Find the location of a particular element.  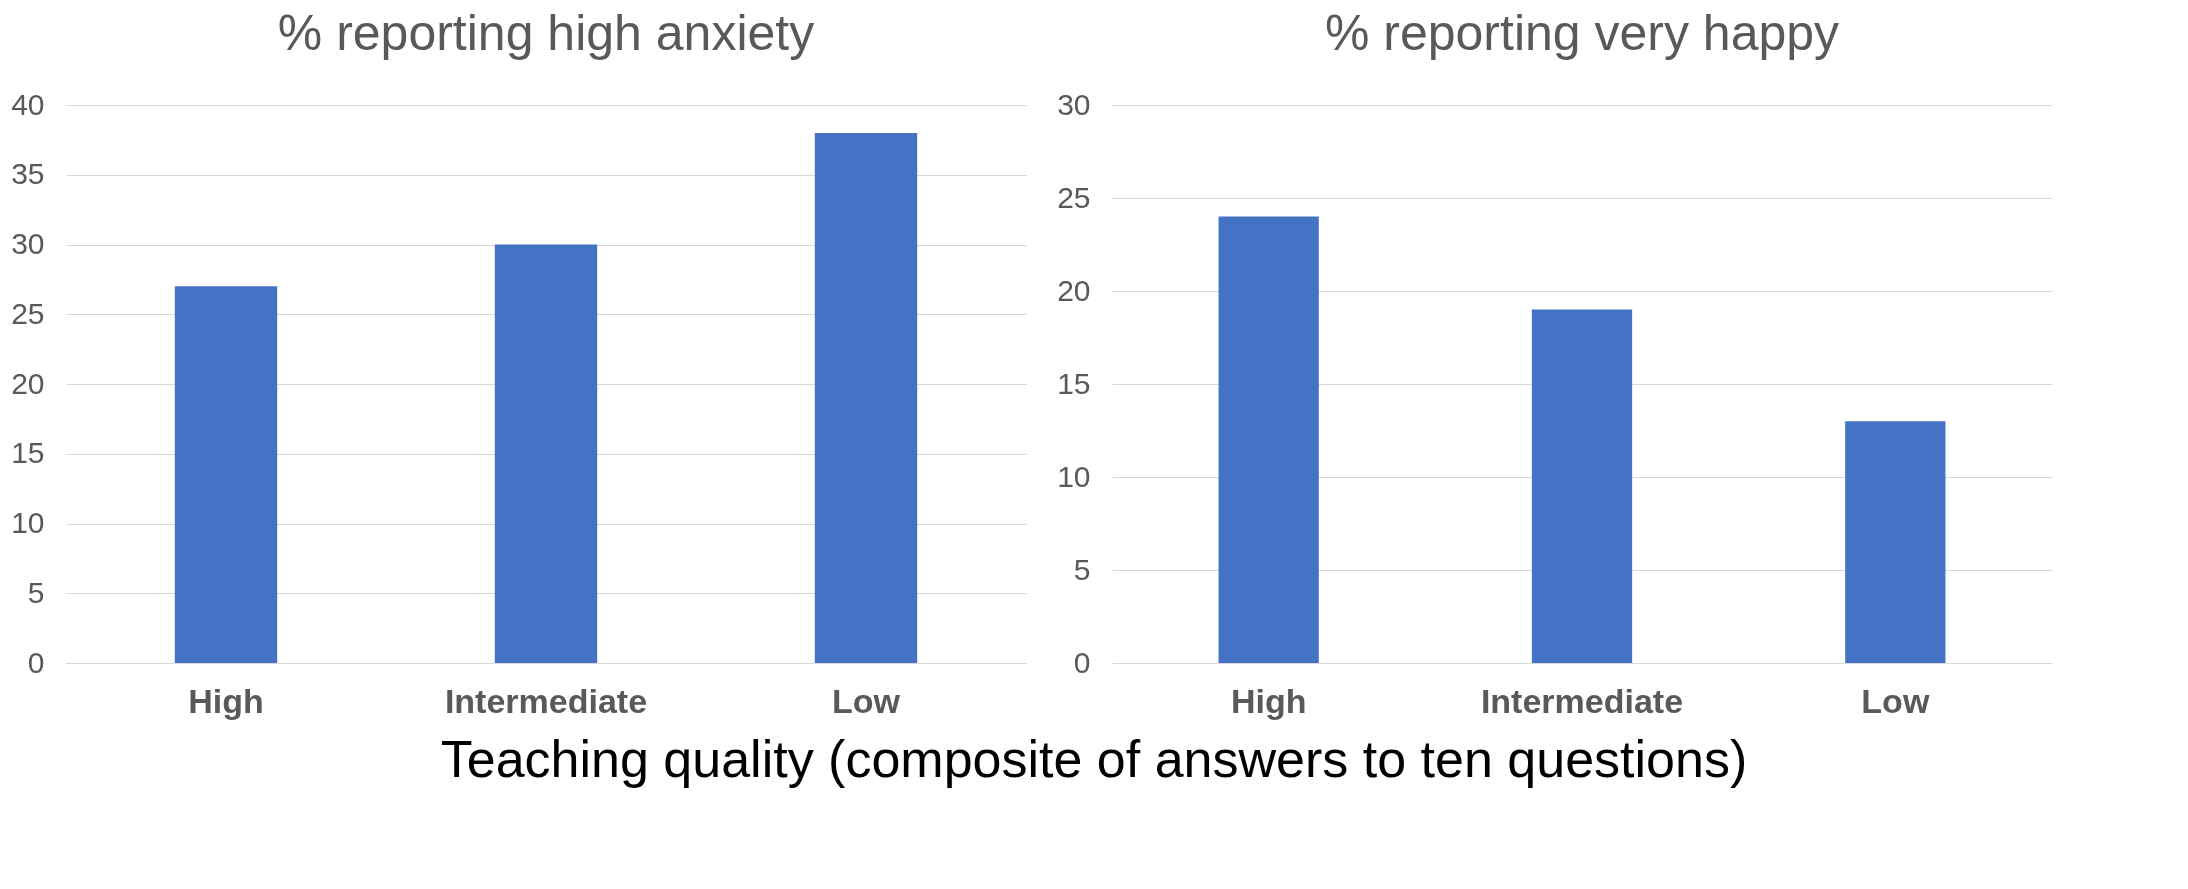

chart-title: % reporting high anxiety is located at coordinates (546, 33).